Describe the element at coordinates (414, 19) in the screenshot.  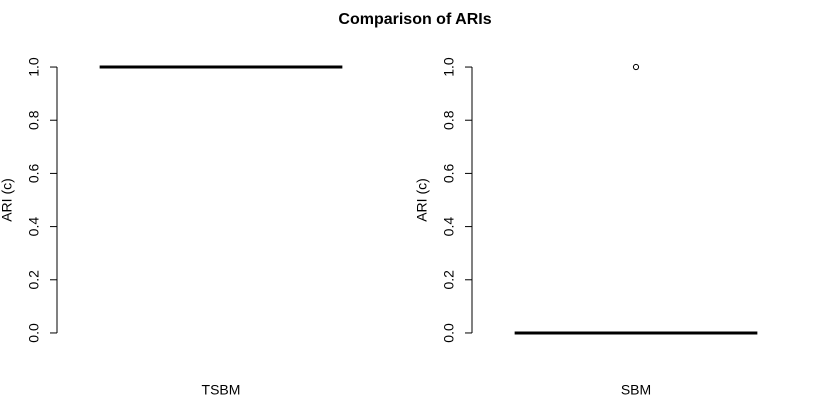
I see `figure-title: Comparison of ARIs` at that location.